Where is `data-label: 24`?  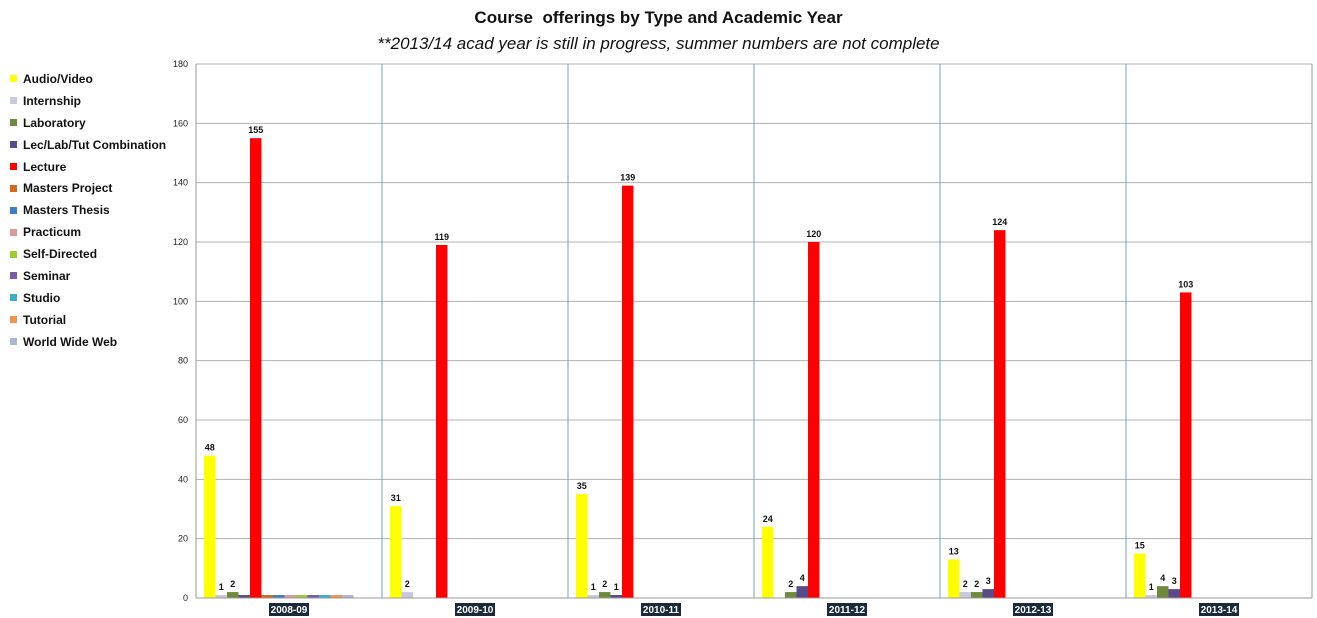
data-label: 24 is located at coordinates (768, 519).